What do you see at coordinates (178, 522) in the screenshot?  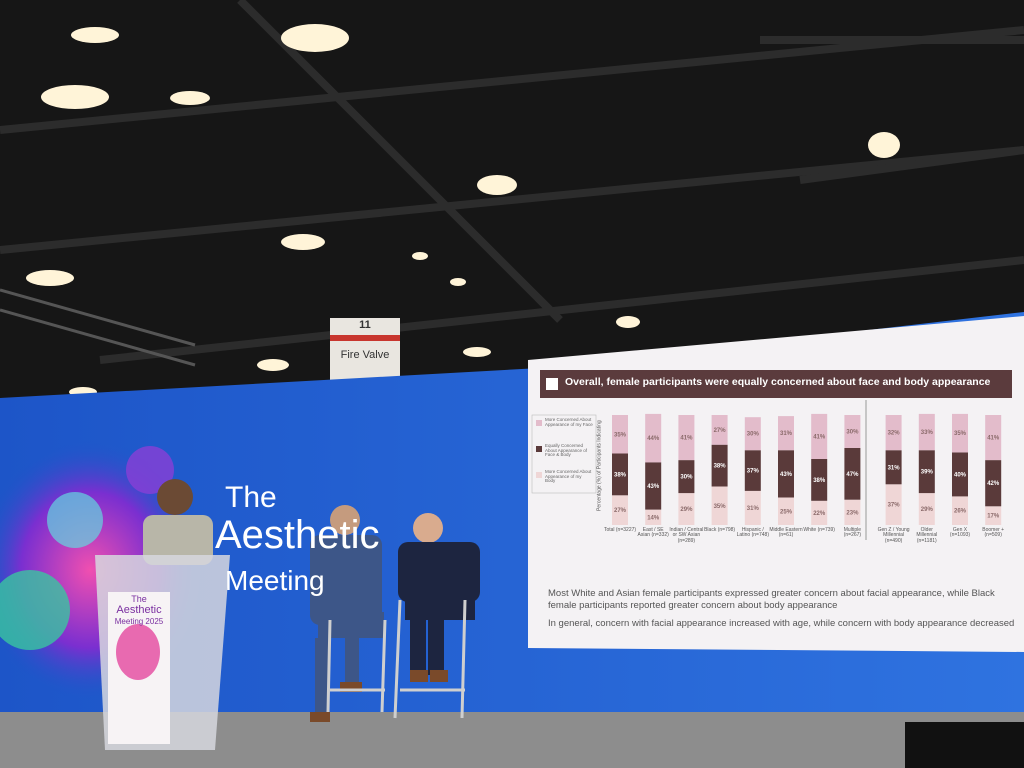 I see `speaker-woman` at bounding box center [178, 522].